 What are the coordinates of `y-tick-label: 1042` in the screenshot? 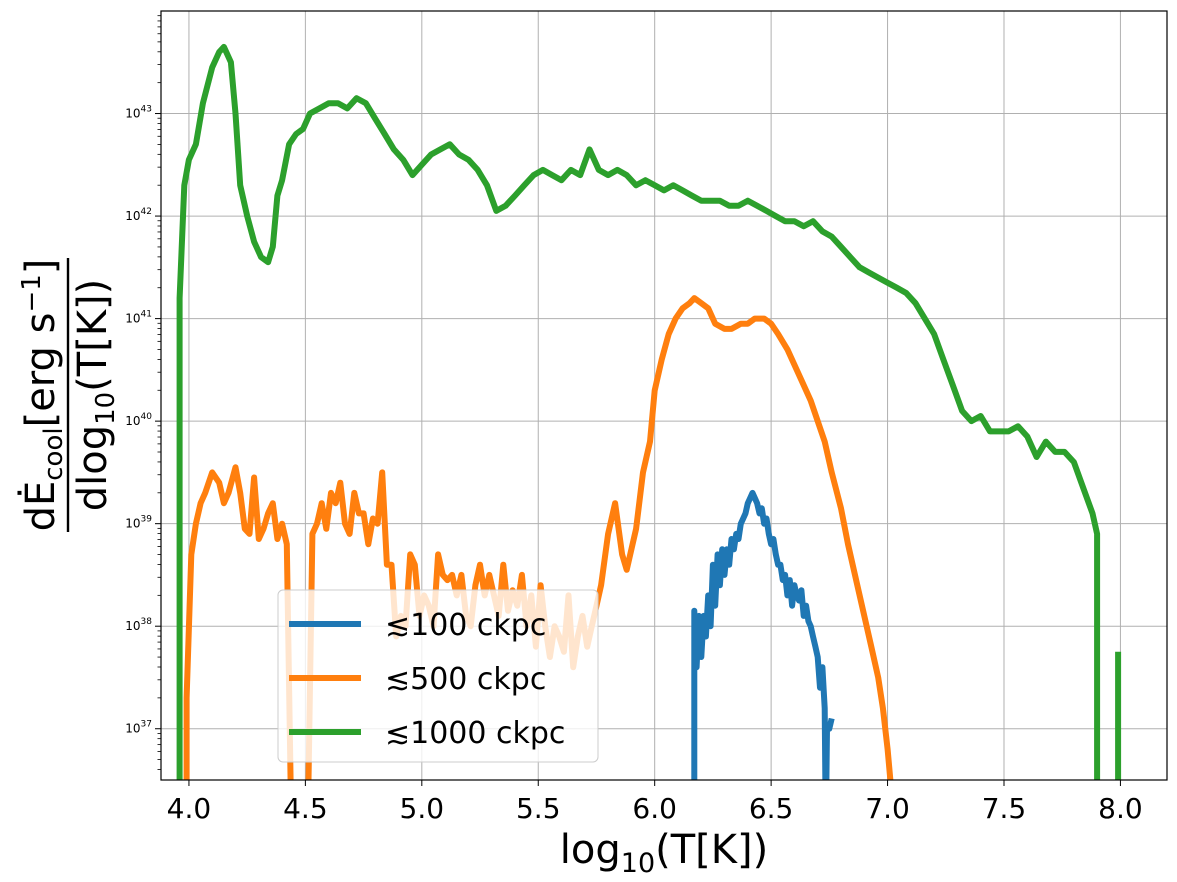 It's located at (138, 215).